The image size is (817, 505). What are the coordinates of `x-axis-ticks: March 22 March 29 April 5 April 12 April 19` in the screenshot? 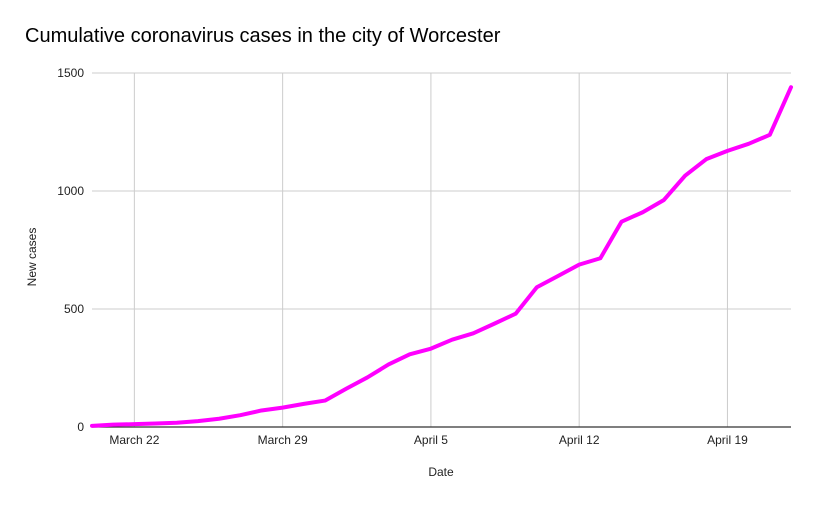 It's located at (428, 440).